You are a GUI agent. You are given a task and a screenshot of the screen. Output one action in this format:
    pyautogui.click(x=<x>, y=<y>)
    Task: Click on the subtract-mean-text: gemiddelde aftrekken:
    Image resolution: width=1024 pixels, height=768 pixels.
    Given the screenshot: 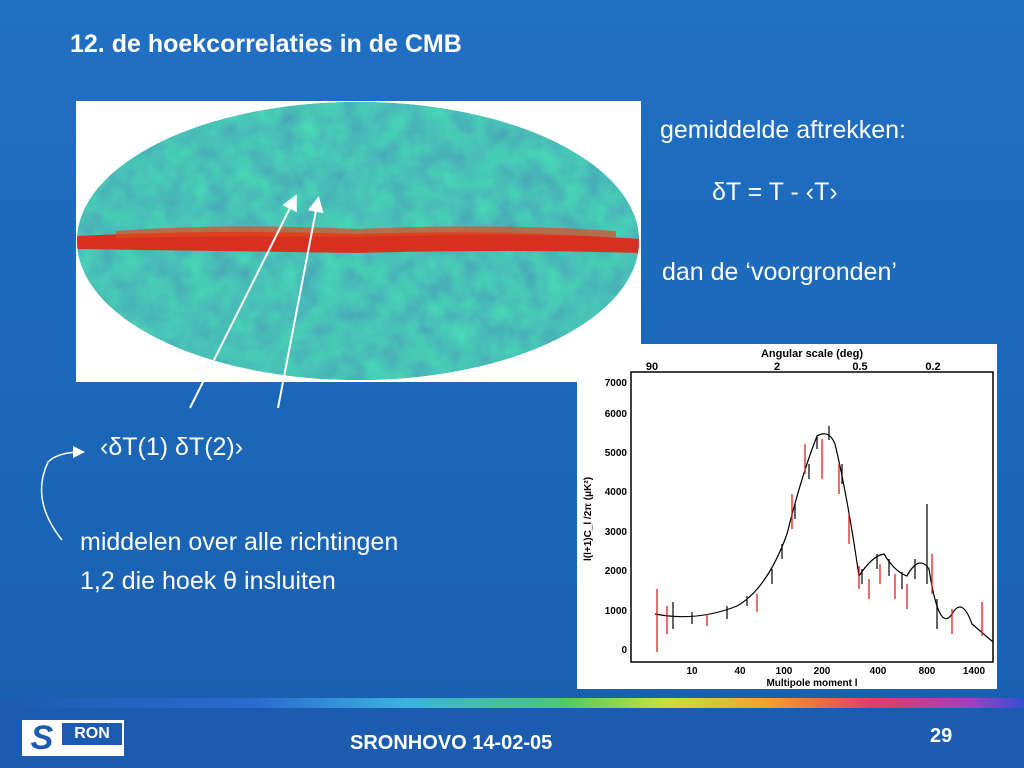 What is the action you would take?
    pyautogui.click(x=783, y=130)
    